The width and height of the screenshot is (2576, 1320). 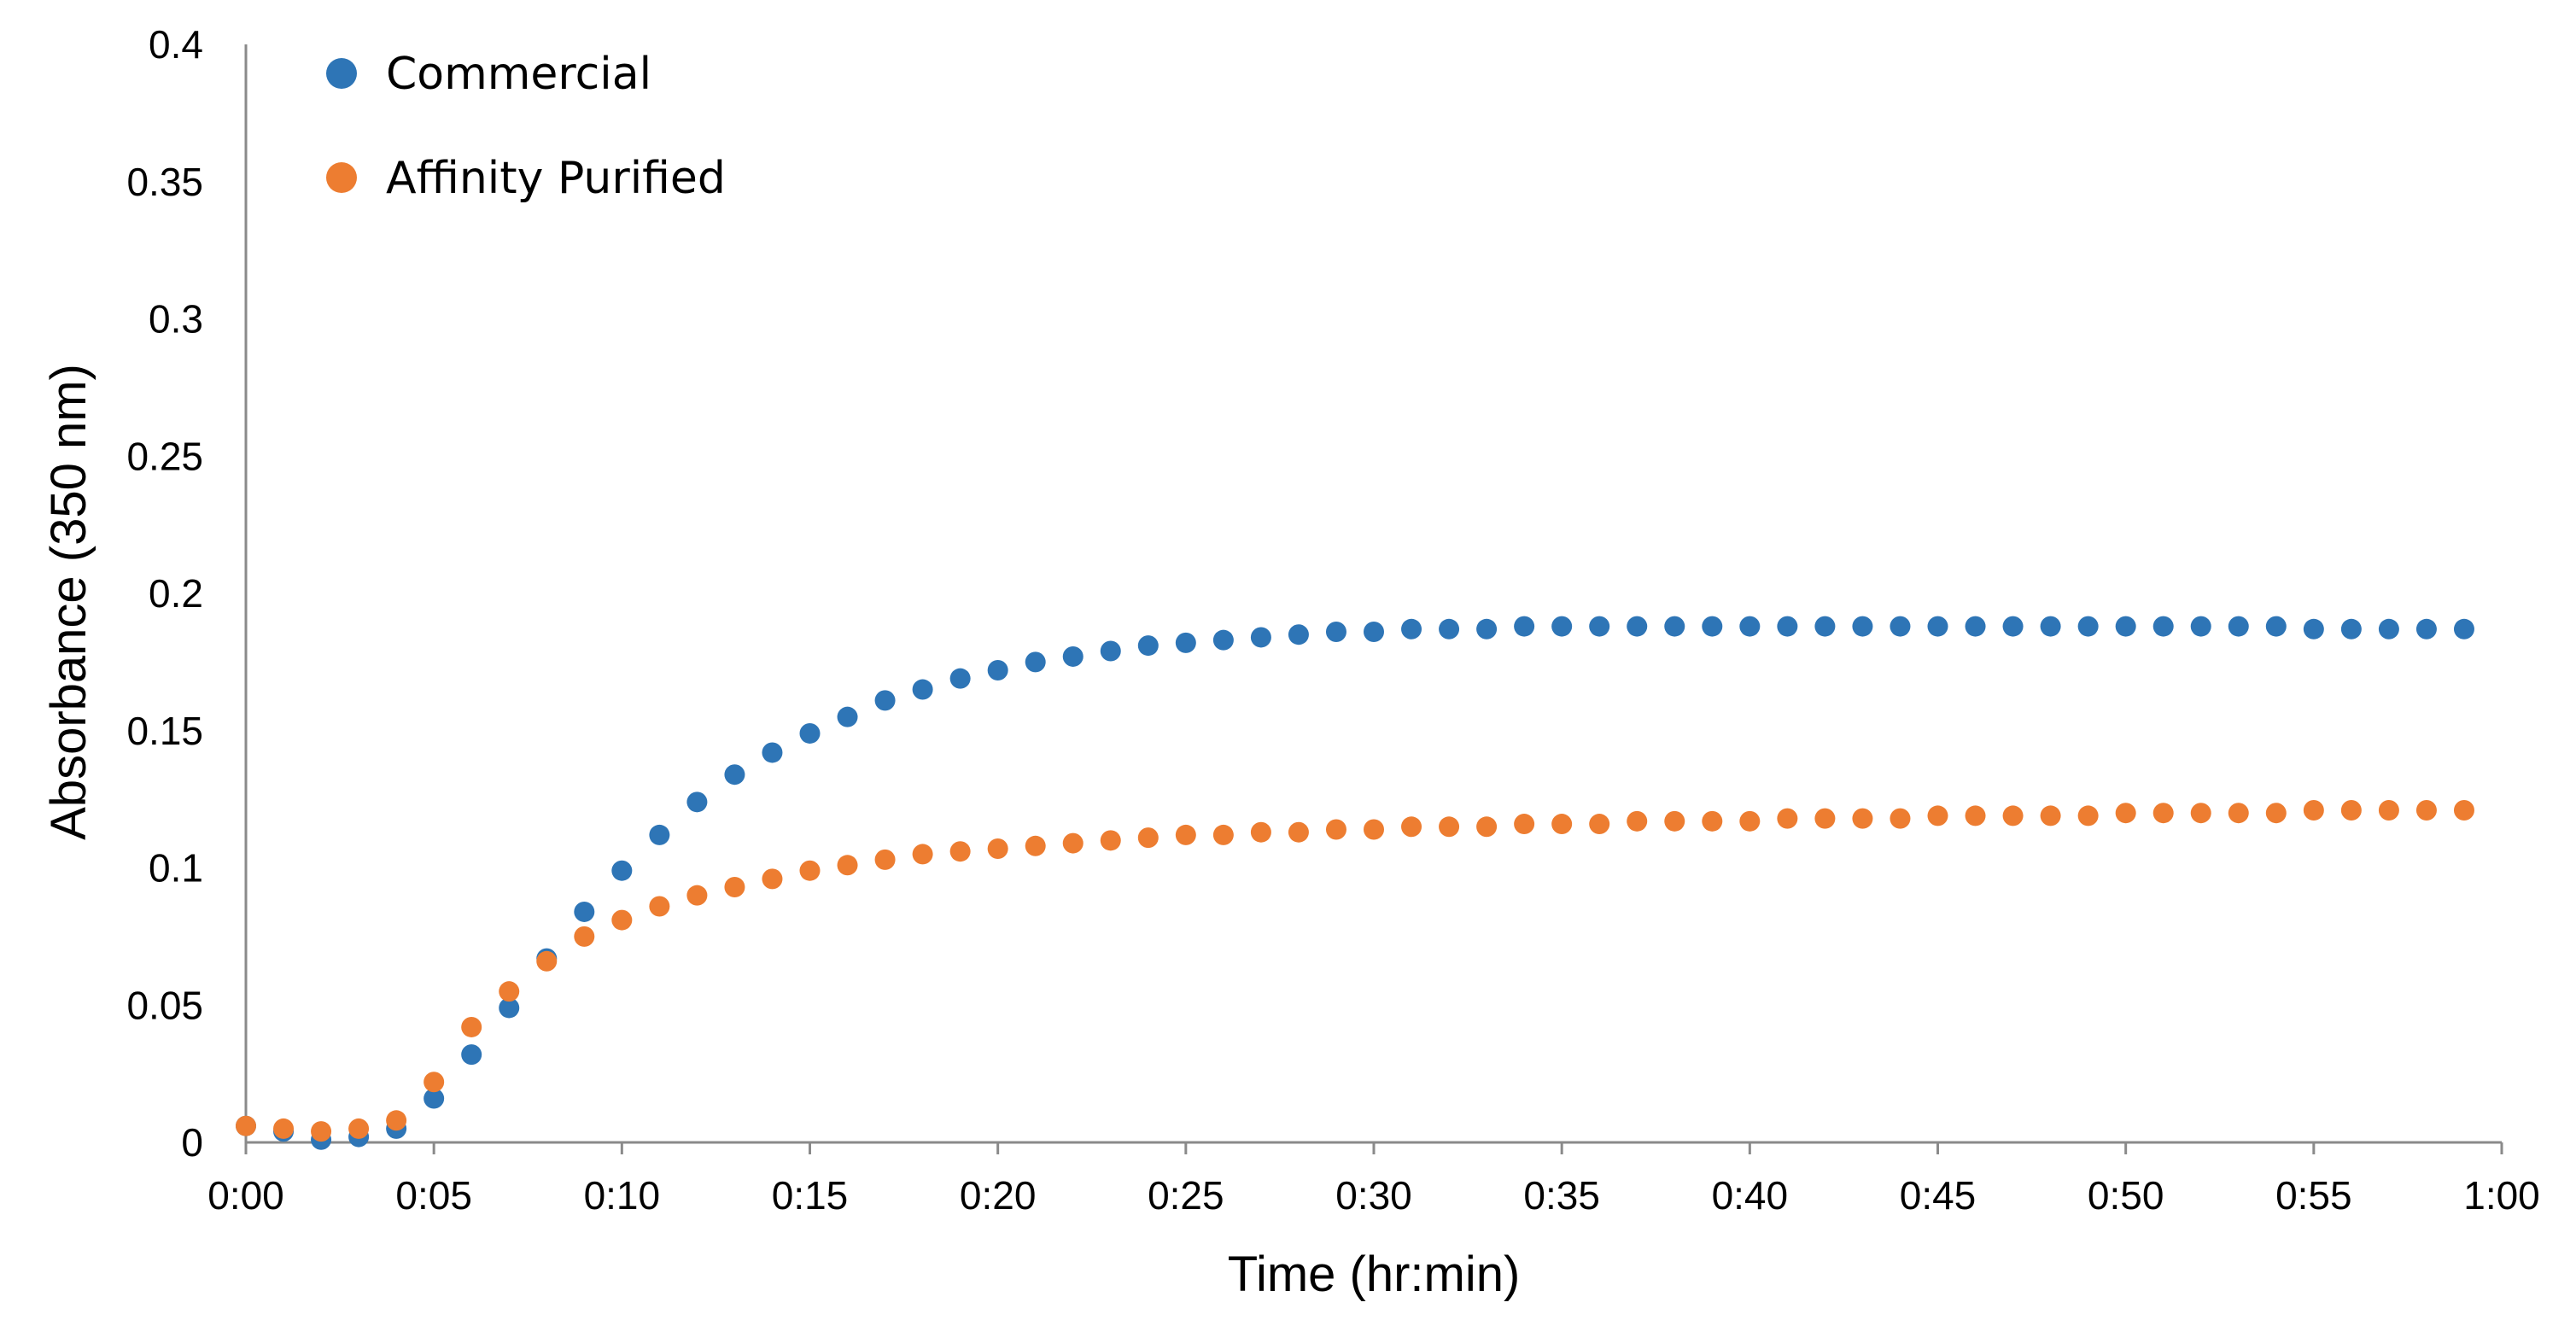 I want to click on x-tick-marks, so click(x=1373, y=1148).